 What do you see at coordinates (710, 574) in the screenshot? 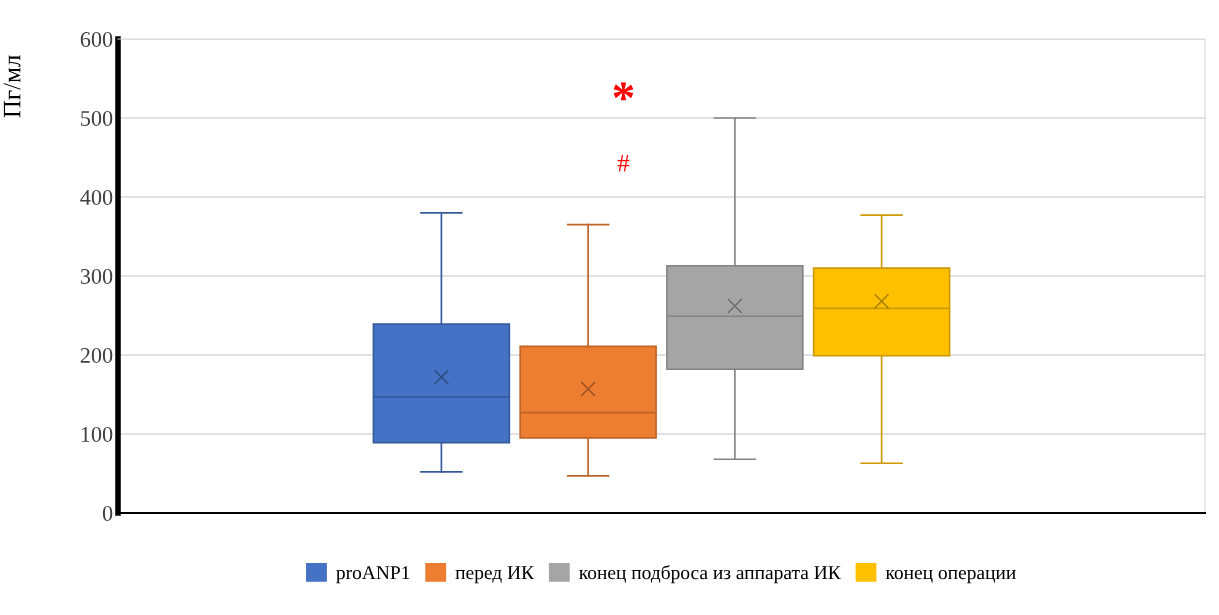
I see `legend-label: конец подброса из аппарата ИК` at bounding box center [710, 574].